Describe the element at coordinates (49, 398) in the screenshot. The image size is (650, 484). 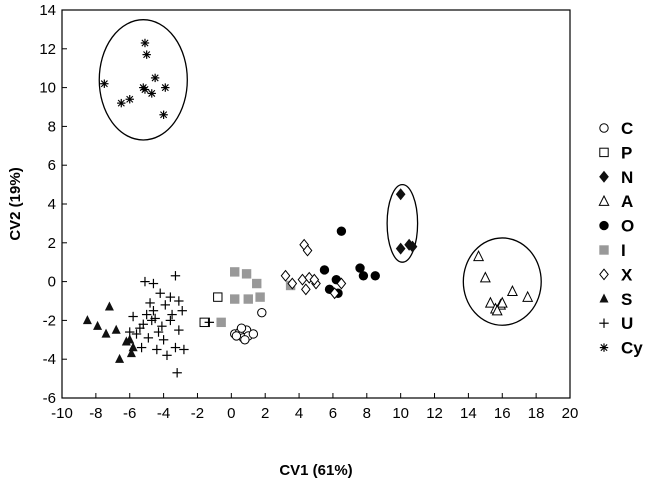
I see `y-tick-label: -6` at that location.